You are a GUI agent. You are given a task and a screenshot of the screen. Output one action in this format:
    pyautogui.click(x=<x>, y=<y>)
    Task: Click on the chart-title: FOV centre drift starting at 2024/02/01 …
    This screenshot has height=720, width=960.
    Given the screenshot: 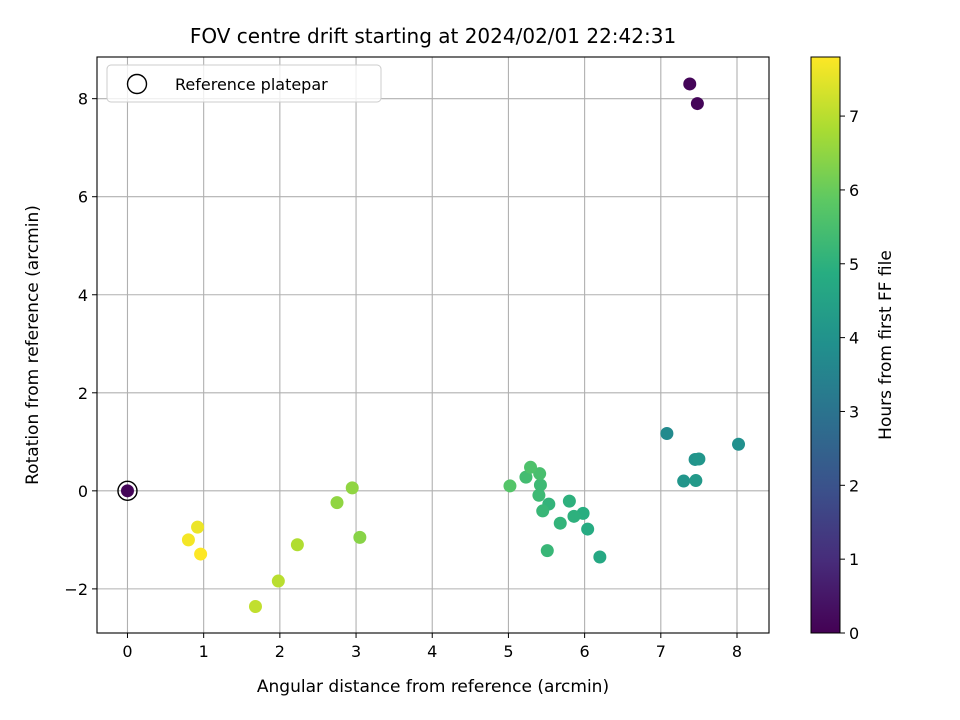 What is the action you would take?
    pyautogui.click(x=433, y=36)
    